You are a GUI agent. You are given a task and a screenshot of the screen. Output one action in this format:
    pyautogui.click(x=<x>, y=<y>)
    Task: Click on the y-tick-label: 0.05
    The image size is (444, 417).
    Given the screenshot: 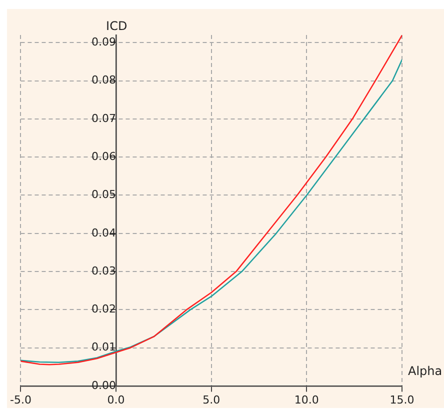 What is the action you would take?
    pyautogui.click(x=104, y=195)
    